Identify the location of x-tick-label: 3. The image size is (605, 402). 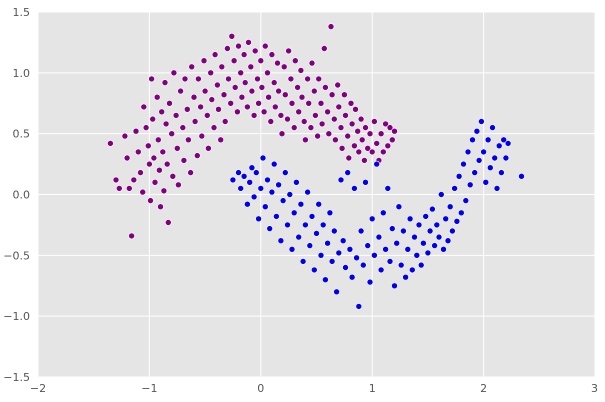
(594, 388).